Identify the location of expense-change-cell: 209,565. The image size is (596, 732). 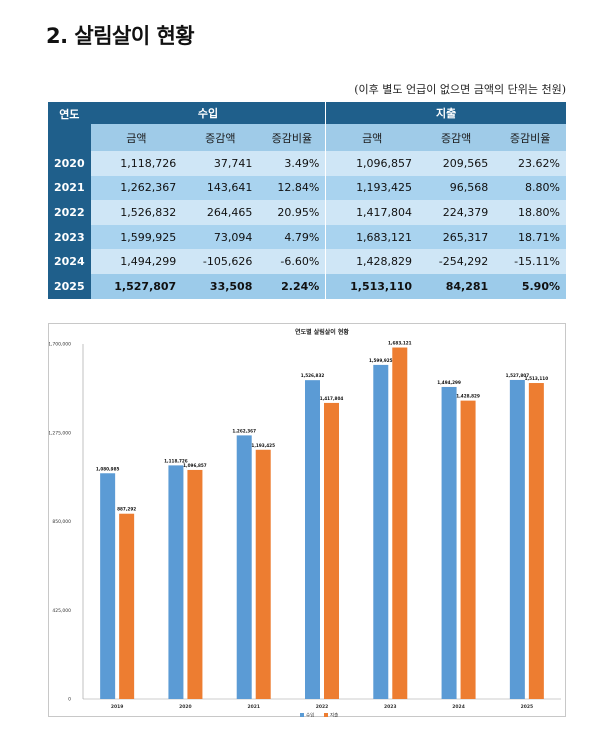
(456, 163).